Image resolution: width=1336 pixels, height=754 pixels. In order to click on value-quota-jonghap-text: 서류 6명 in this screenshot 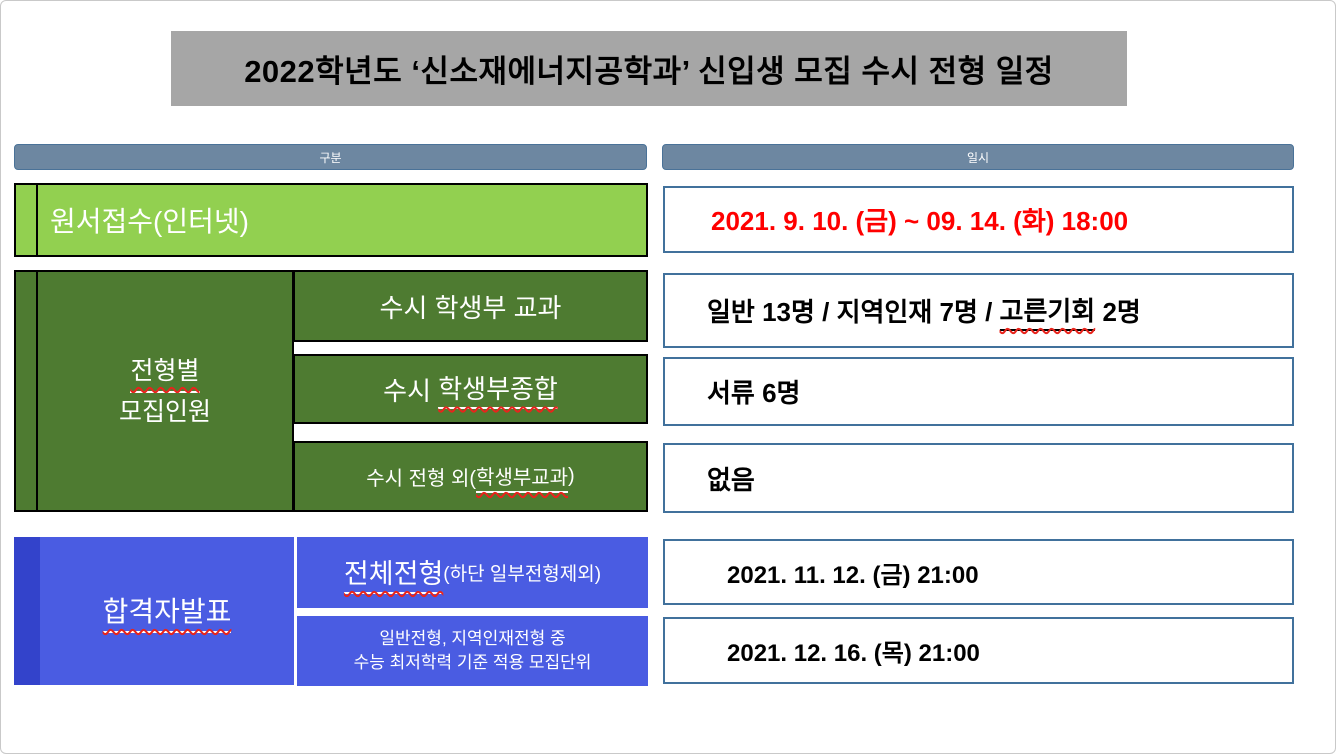, I will do `click(754, 393)`.